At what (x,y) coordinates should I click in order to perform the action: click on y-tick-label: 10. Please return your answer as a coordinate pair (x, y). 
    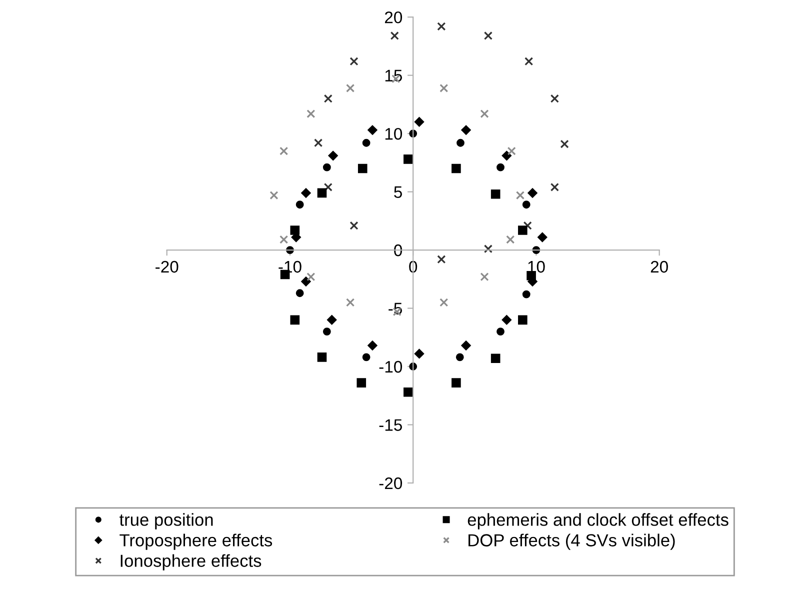
    Looking at the image, I should click on (393, 134).